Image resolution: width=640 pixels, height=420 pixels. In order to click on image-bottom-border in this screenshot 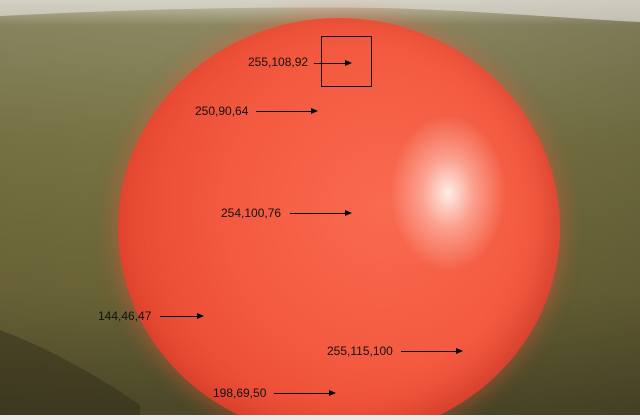, I will do `click(320, 417)`.